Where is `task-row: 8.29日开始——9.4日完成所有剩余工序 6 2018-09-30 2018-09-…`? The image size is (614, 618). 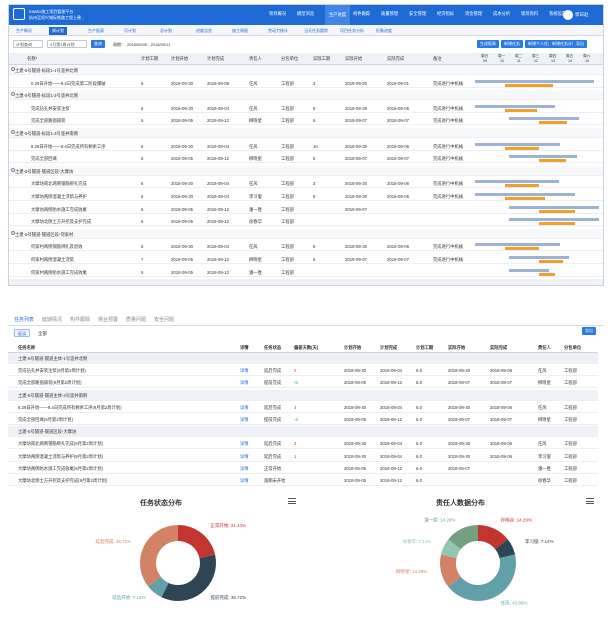
task-row: 8.29日开始——9.4日完成所有剩余工序 6 2018-09-30 2018-09-… is located at coordinates (306, 146).